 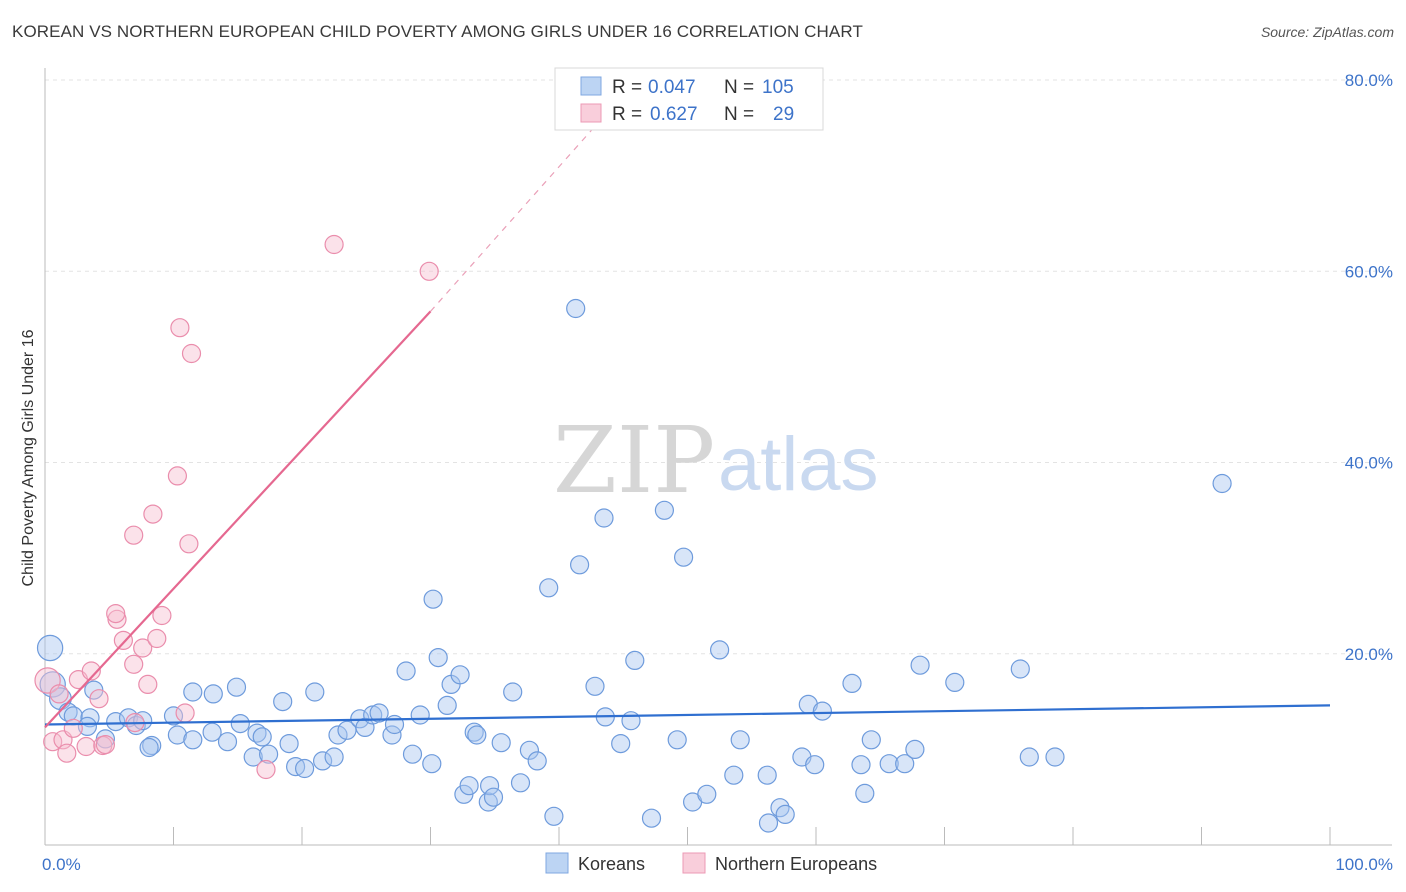 What do you see at coordinates (1369, 654) in the screenshot?
I see `y-tick-label: 20.0%` at bounding box center [1369, 654].